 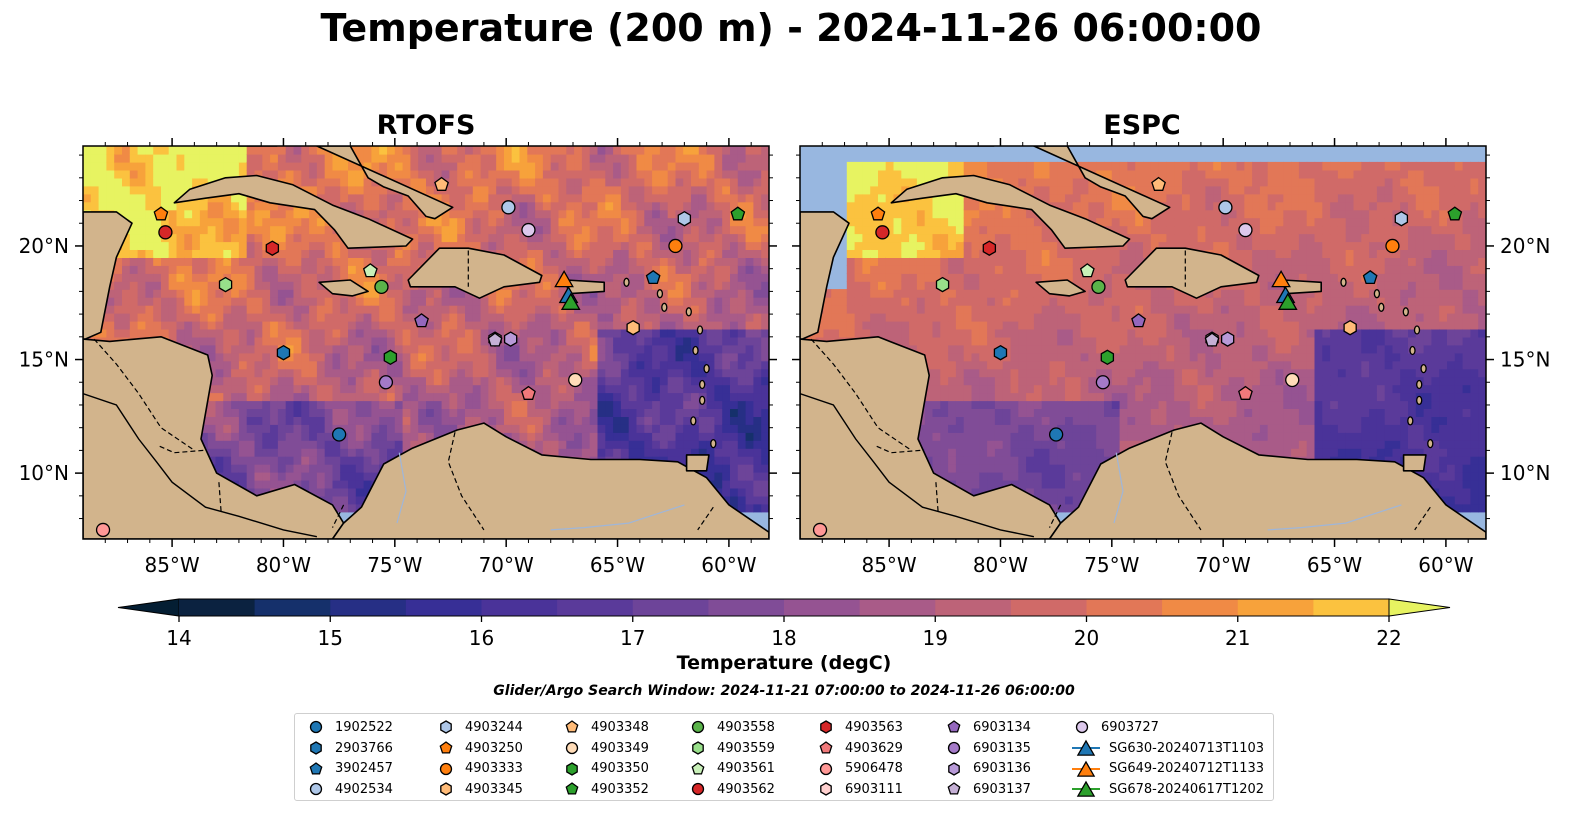 I want to click on legend-label: SG630-20240713T1103, so click(x=1187, y=748).